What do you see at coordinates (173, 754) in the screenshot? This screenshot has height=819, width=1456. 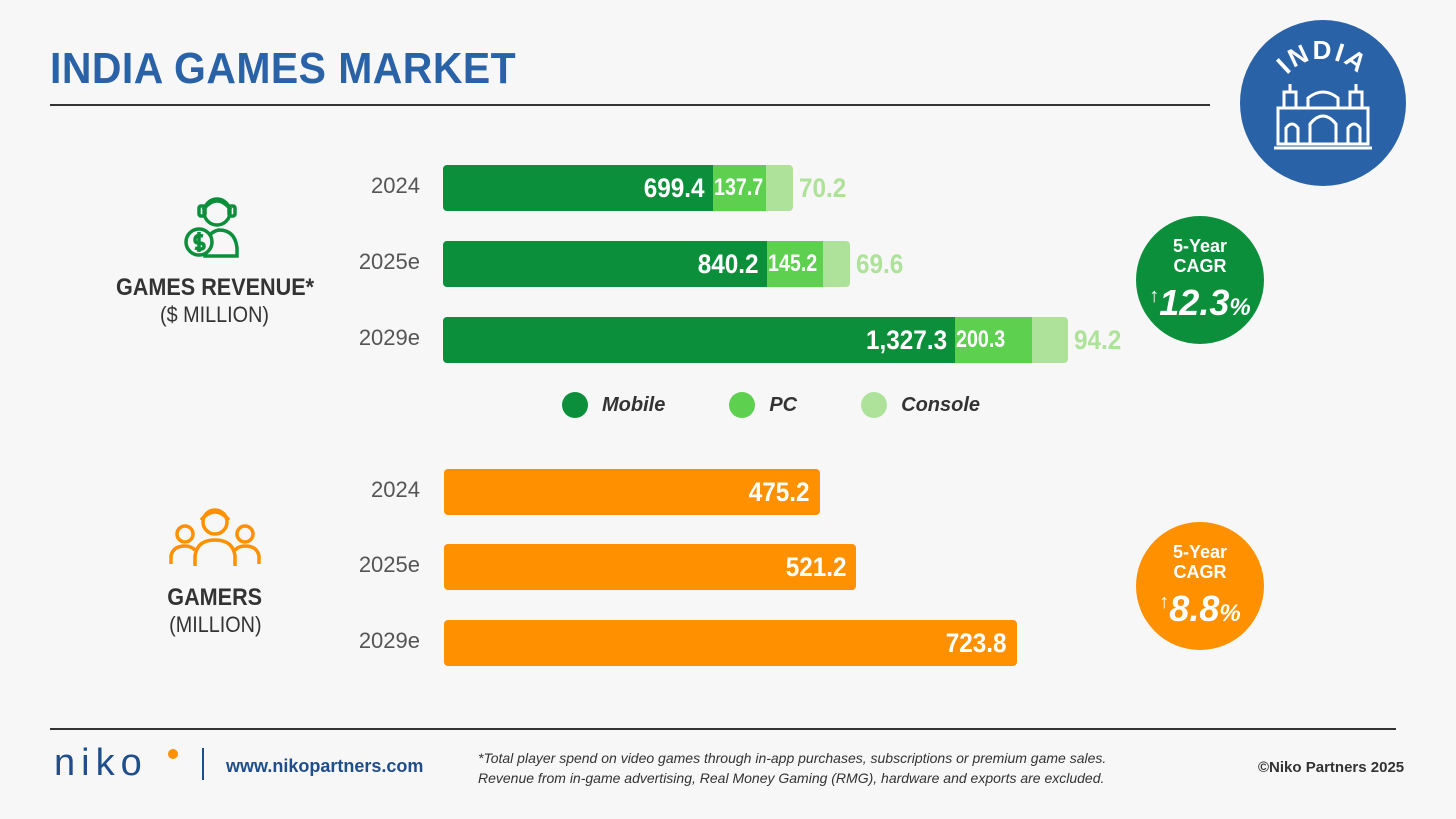 I see `logo-dot` at bounding box center [173, 754].